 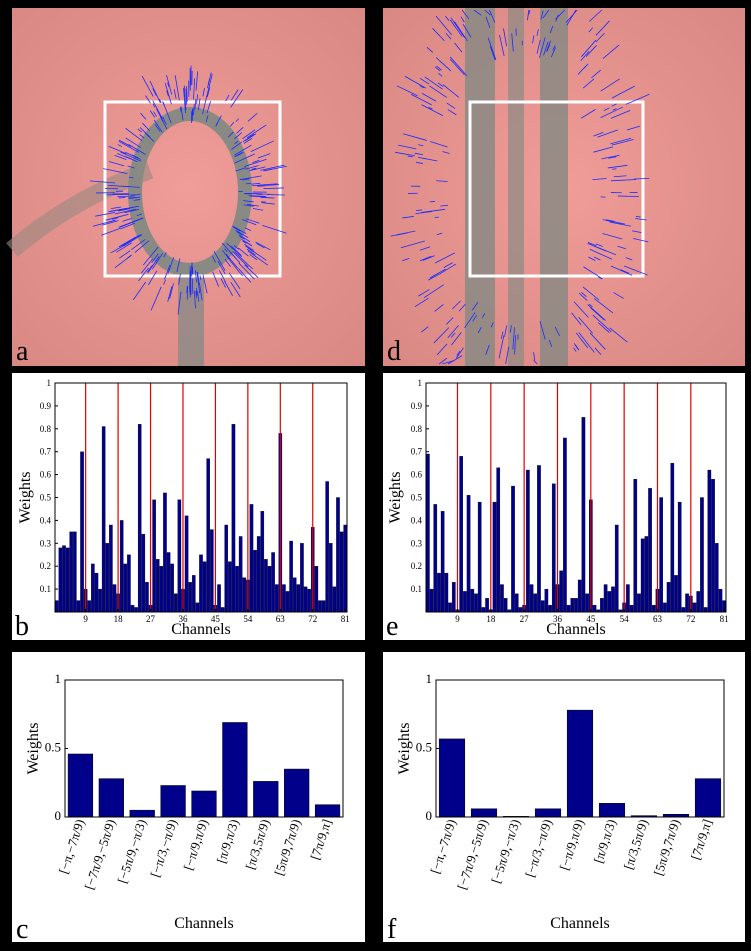 What do you see at coordinates (46, 498) in the screenshot?
I see `y-tick-label: 0.5` at bounding box center [46, 498].